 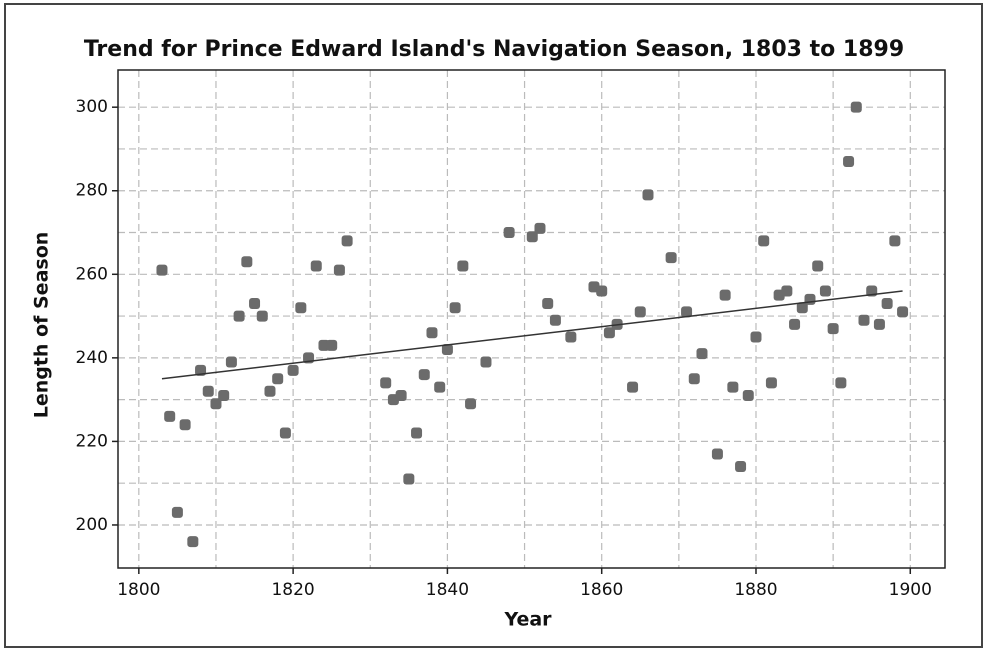 I want to click on x-tick-label: 1860, so click(x=601, y=590).